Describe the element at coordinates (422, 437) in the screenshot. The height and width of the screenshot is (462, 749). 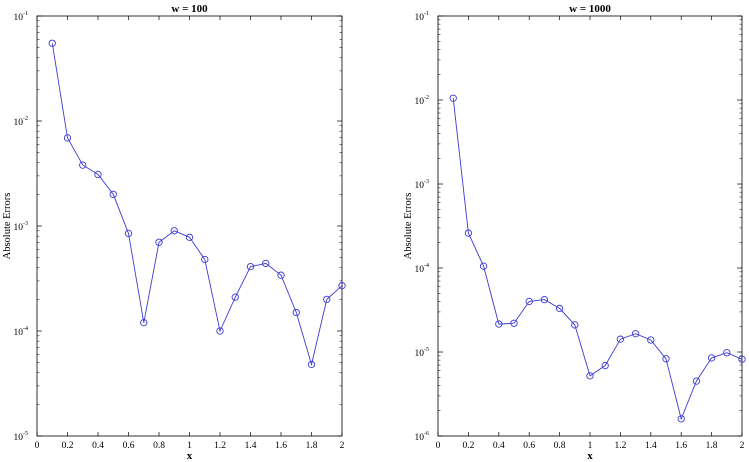
I see `y-tick-label: 10⁻⁶` at that location.